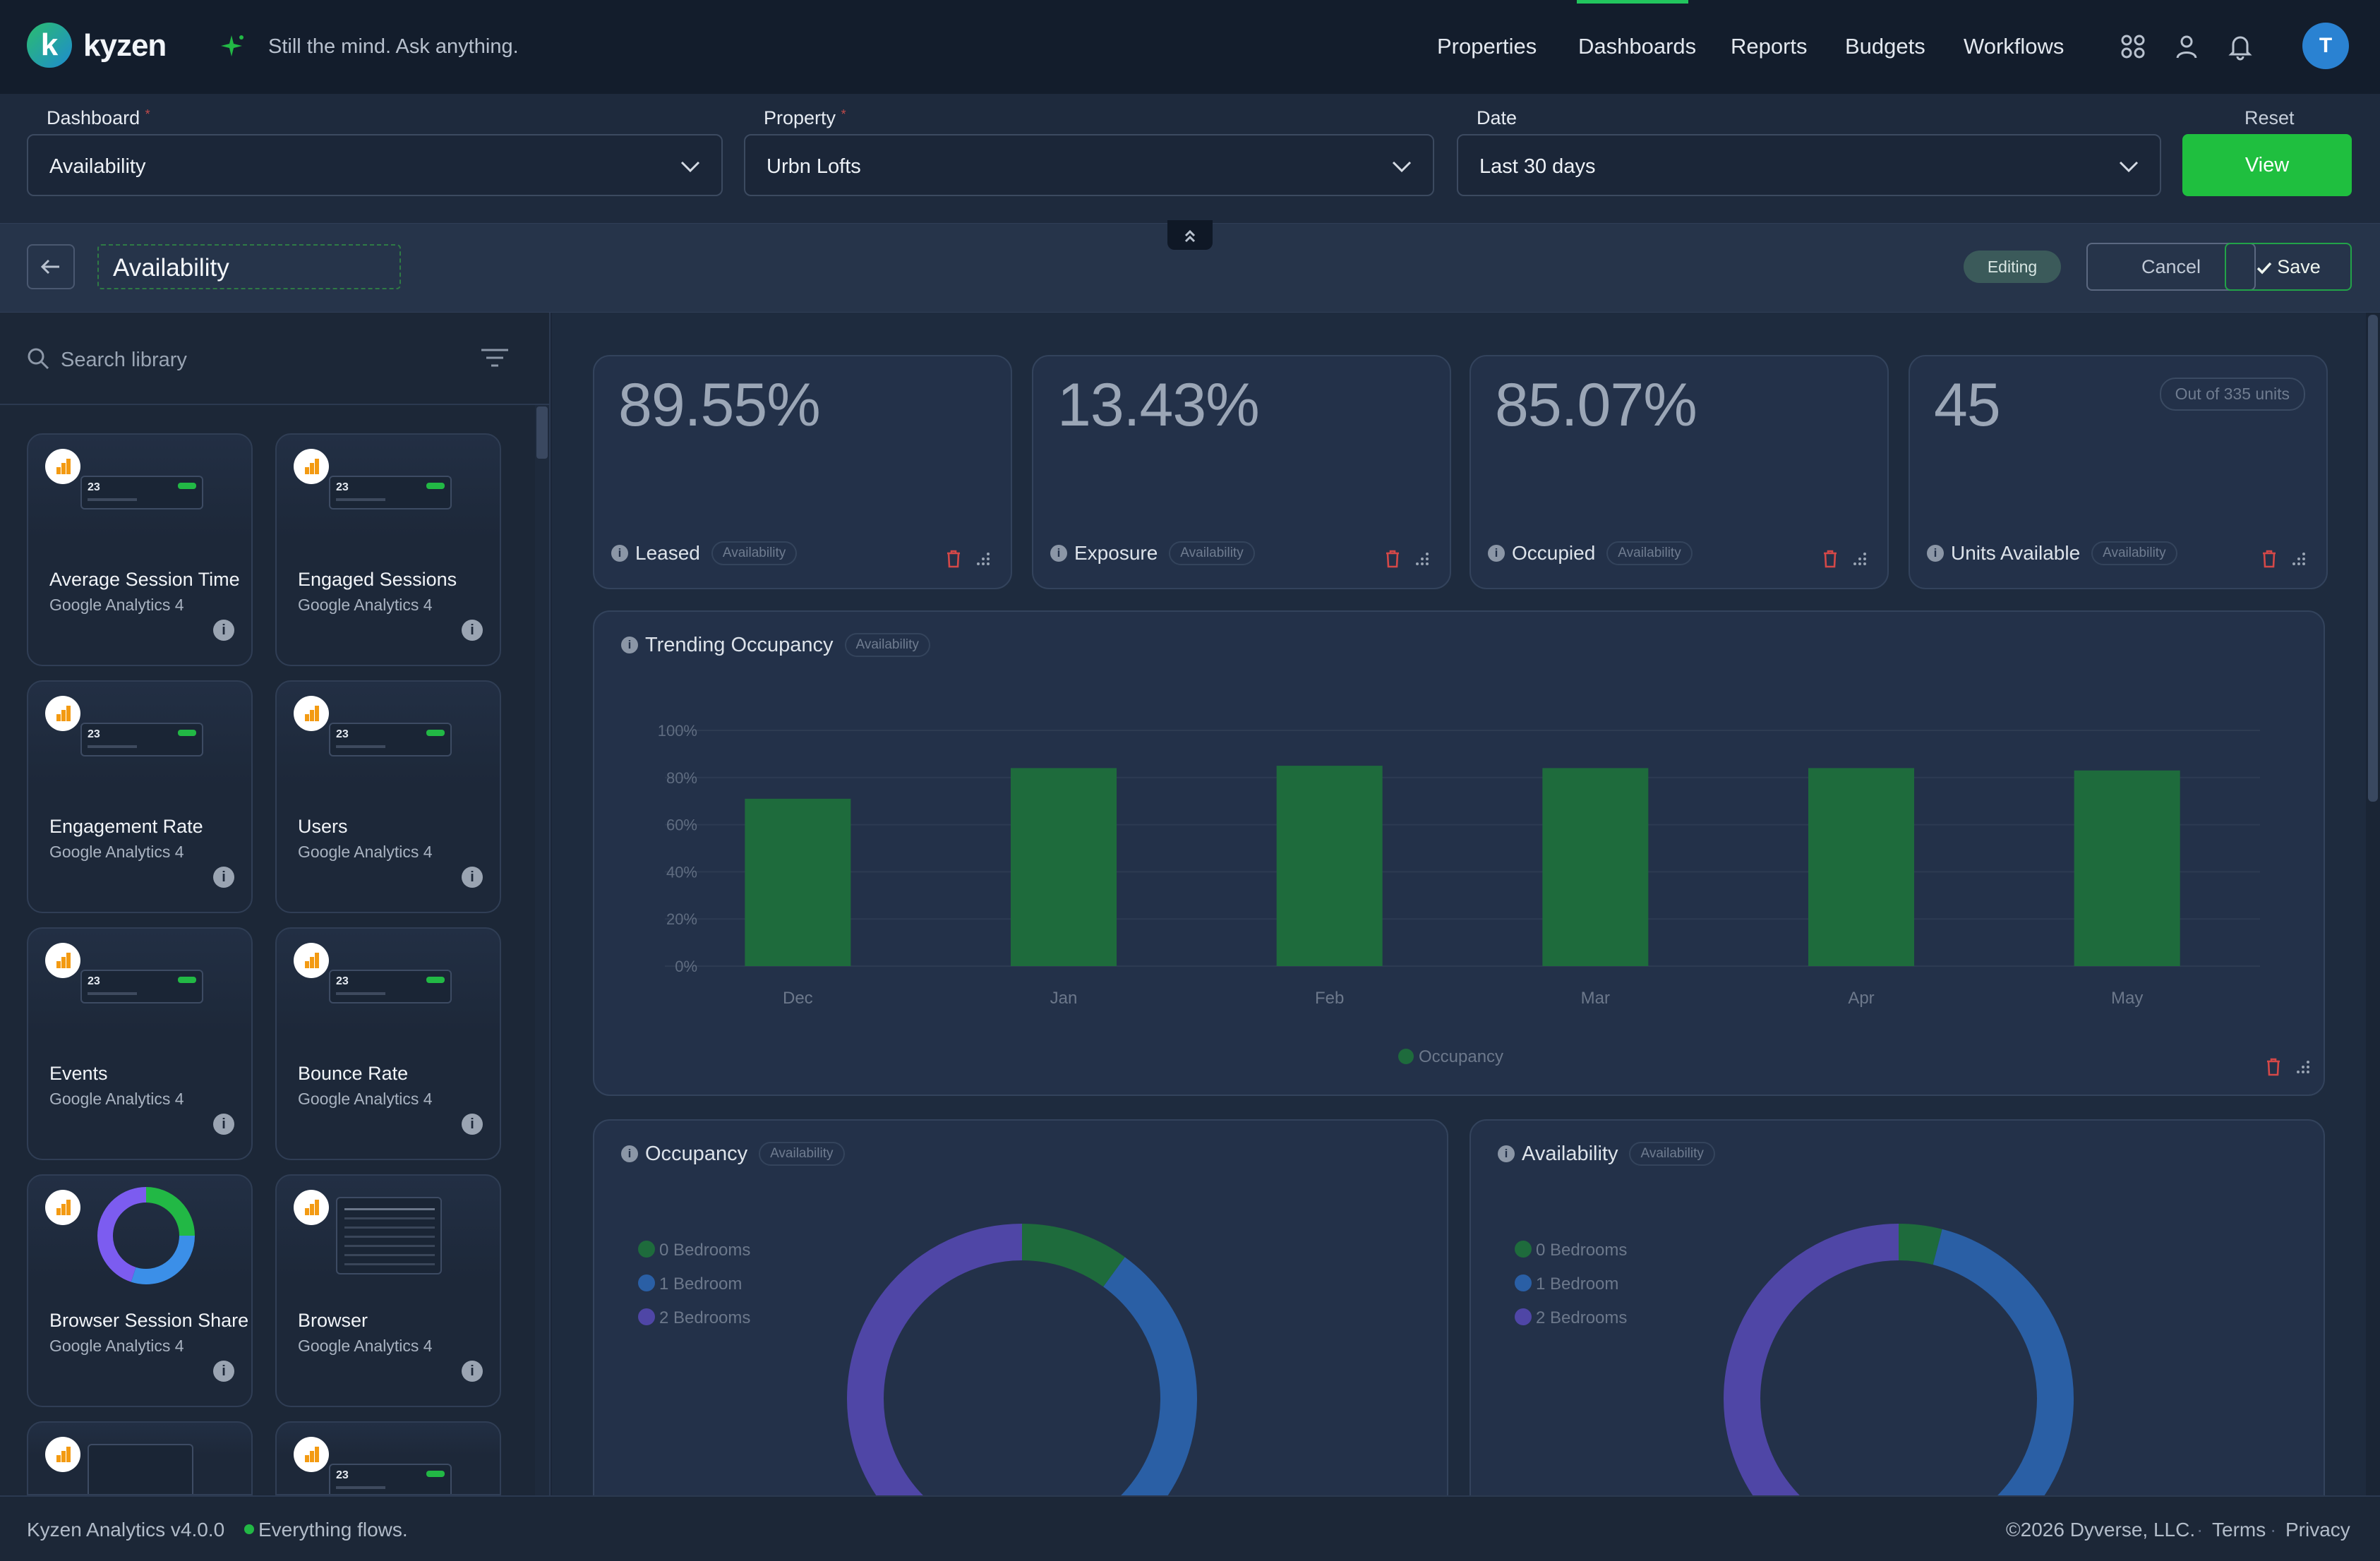 The image size is (2380, 1561). I want to click on cancel-button: Cancel, so click(2171, 267).